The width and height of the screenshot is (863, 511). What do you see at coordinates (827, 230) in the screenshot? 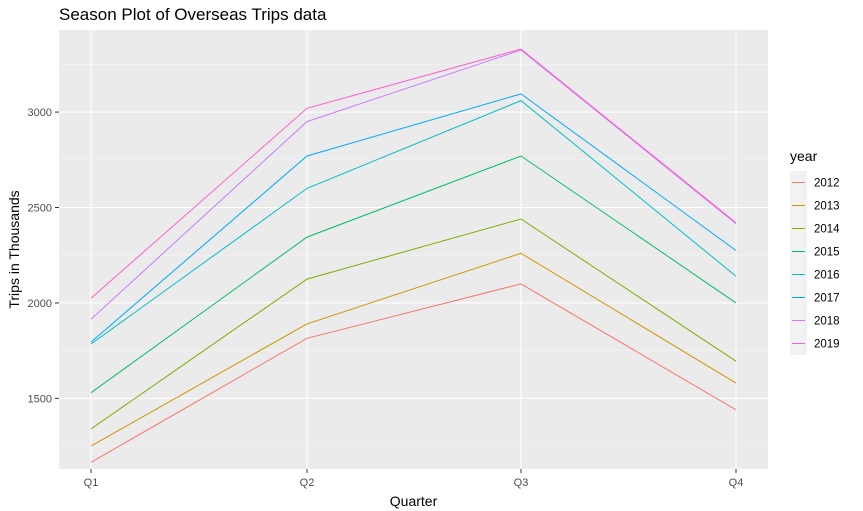
I see `legend-label-2014: 2014` at bounding box center [827, 230].